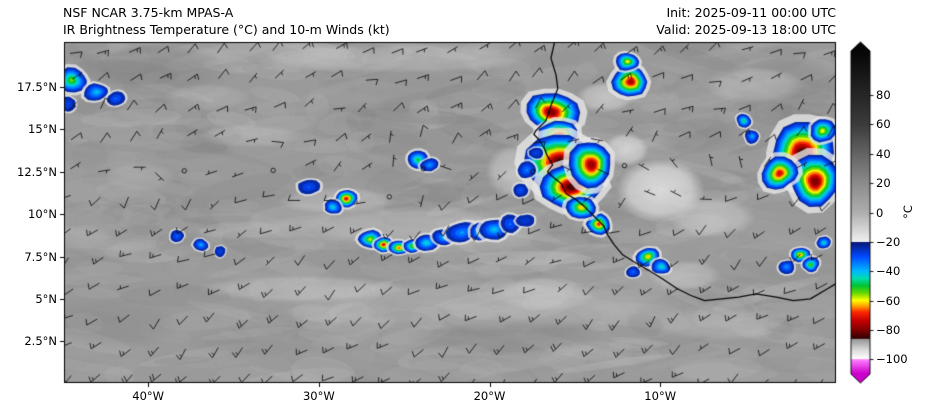 The height and width of the screenshot is (416, 931). What do you see at coordinates (746, 29) in the screenshot?
I see `valid-time: Valid: 2025-09-13 18:00 UTC` at bounding box center [746, 29].